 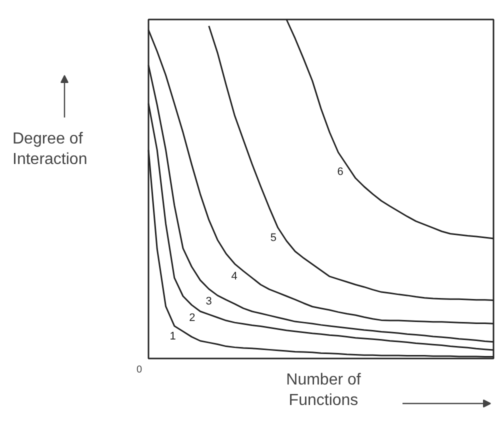 What do you see at coordinates (173, 336) in the screenshot?
I see `series-label: 1` at bounding box center [173, 336].